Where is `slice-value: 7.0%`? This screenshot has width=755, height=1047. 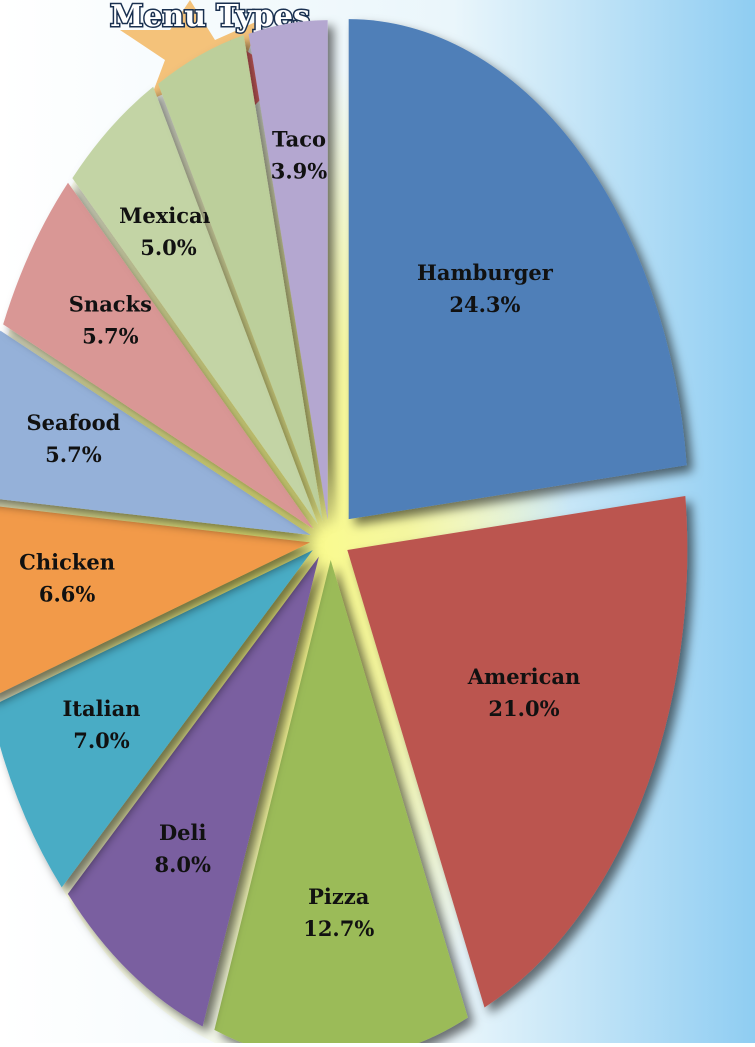 slice-value: 7.0% is located at coordinates (101, 740).